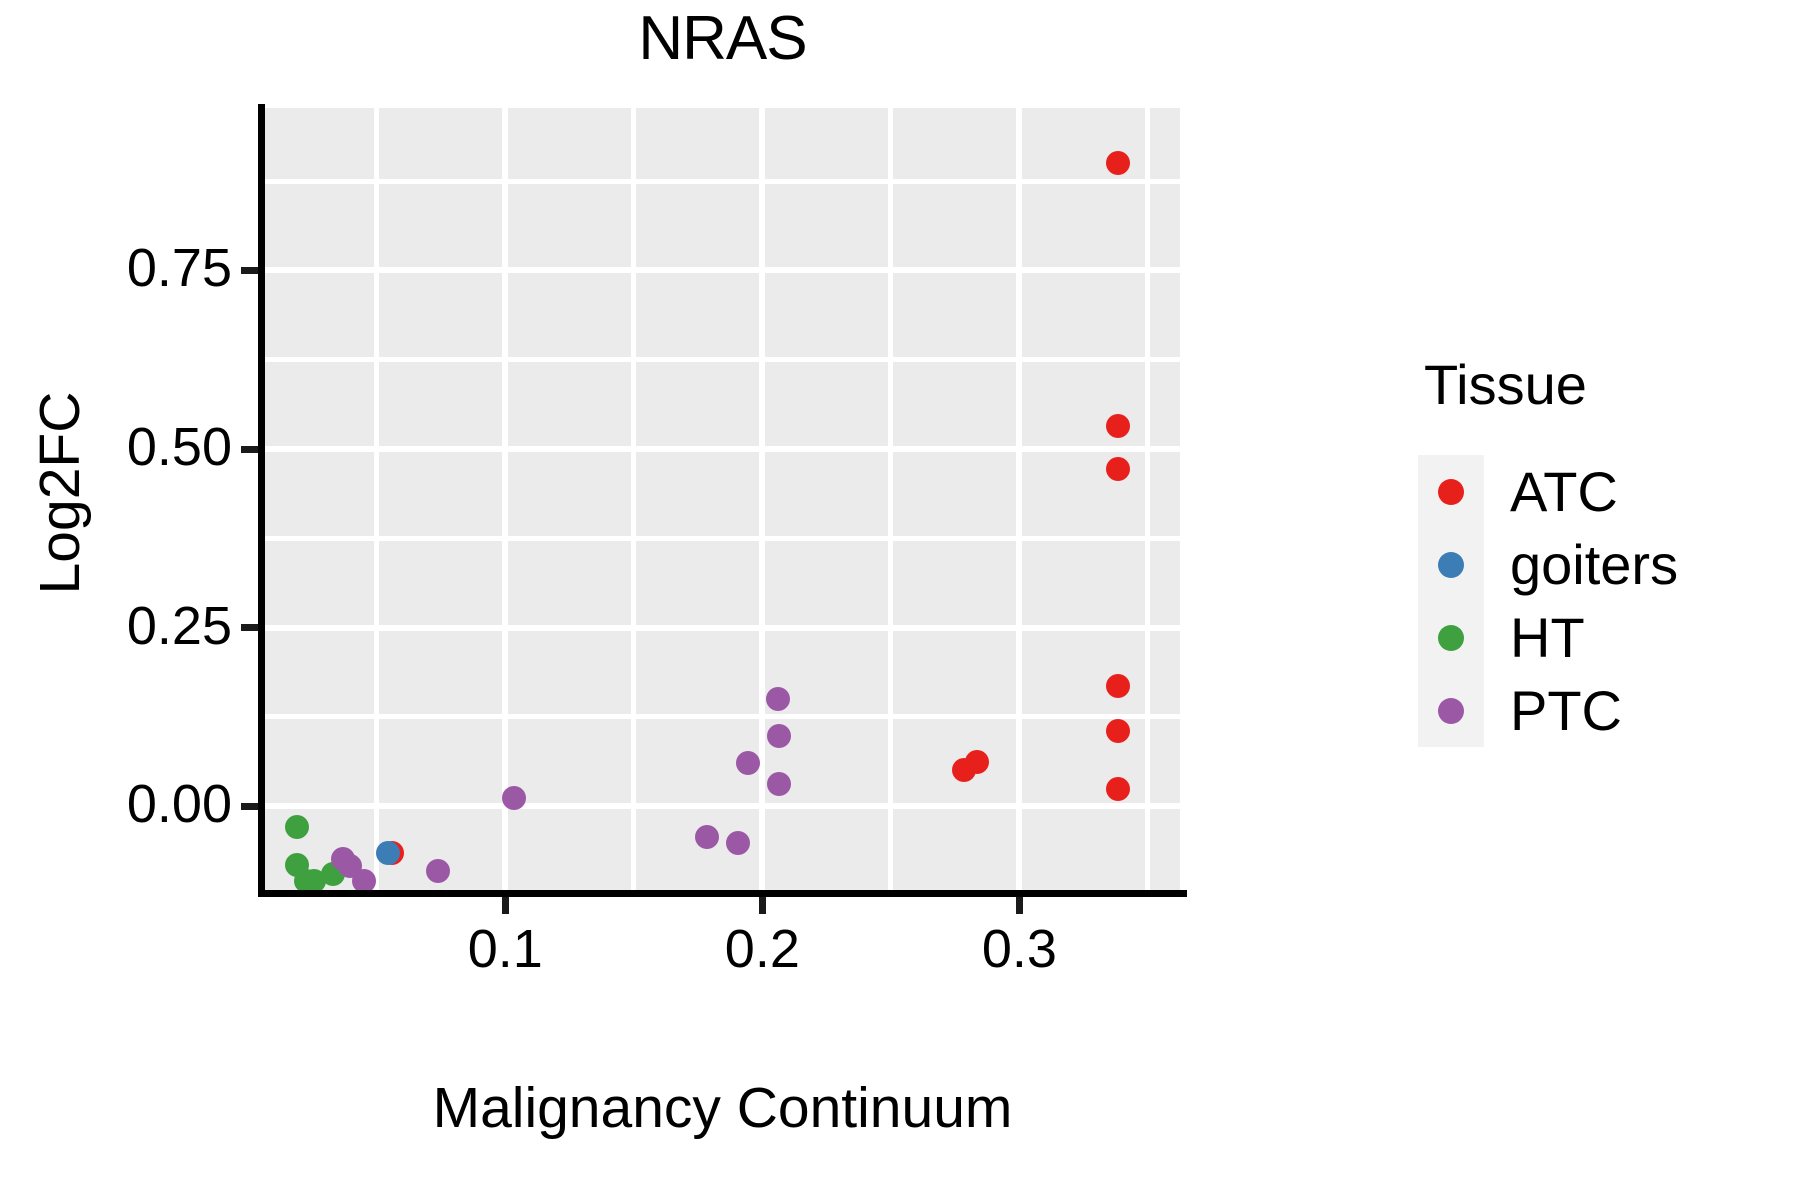 This screenshot has width=1800, height=1200. I want to click on y-tick-label: 0.75, so click(179, 268).